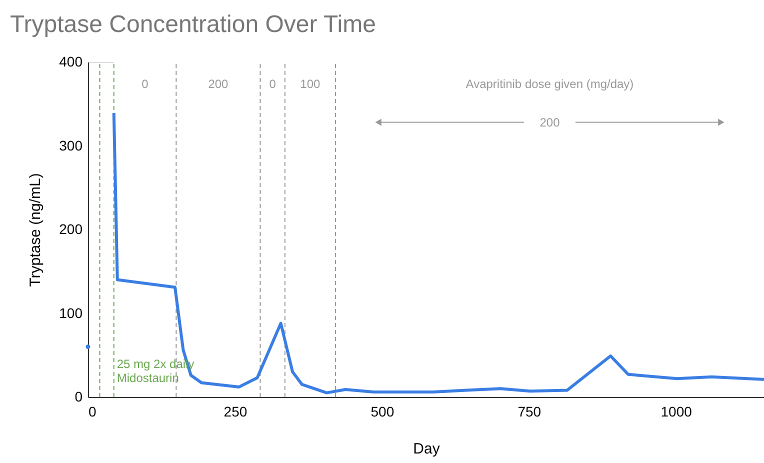 This screenshot has width=764, height=463. I want to click on y-tick-label: 300, so click(71, 145).